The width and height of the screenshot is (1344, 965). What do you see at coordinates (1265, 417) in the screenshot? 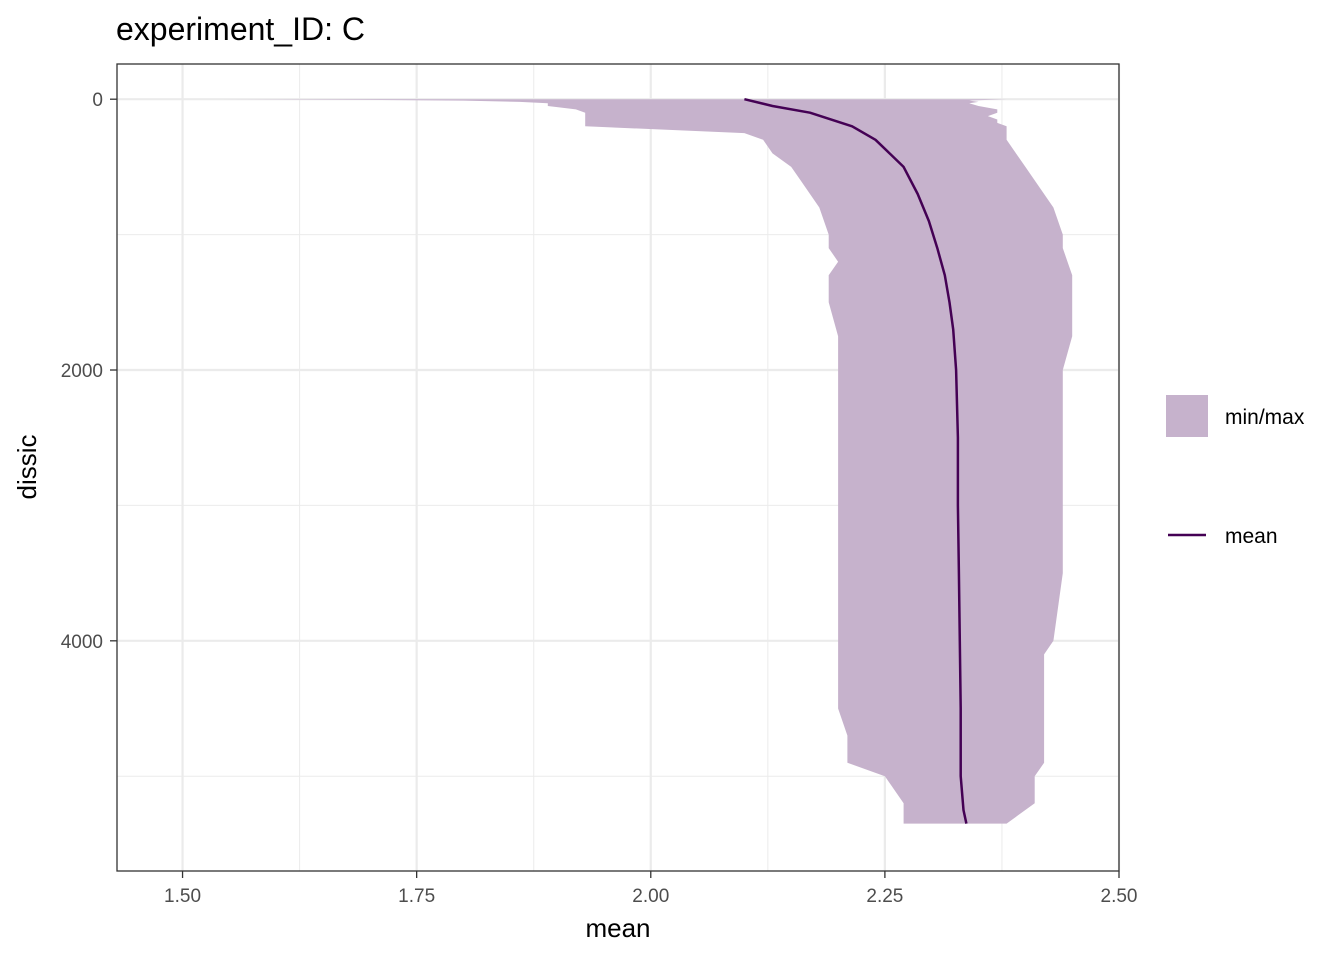
I see `legend-label-minmax: min/max` at bounding box center [1265, 417].